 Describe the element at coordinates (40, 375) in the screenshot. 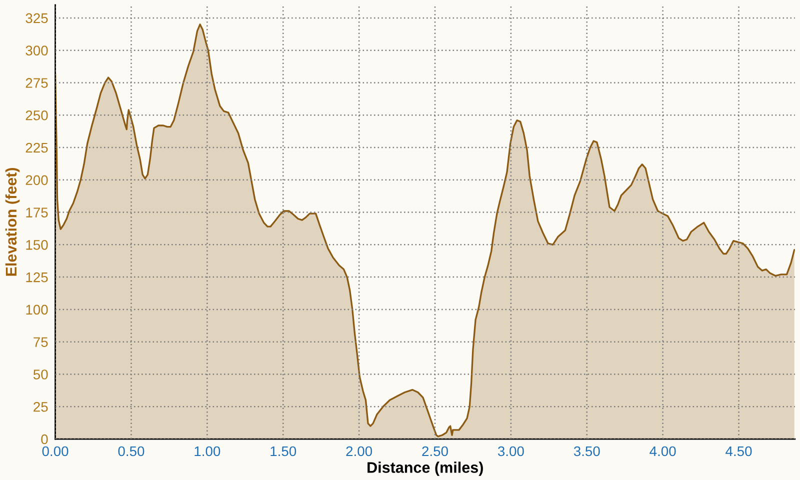

I see `y-tick-label: 50` at that location.